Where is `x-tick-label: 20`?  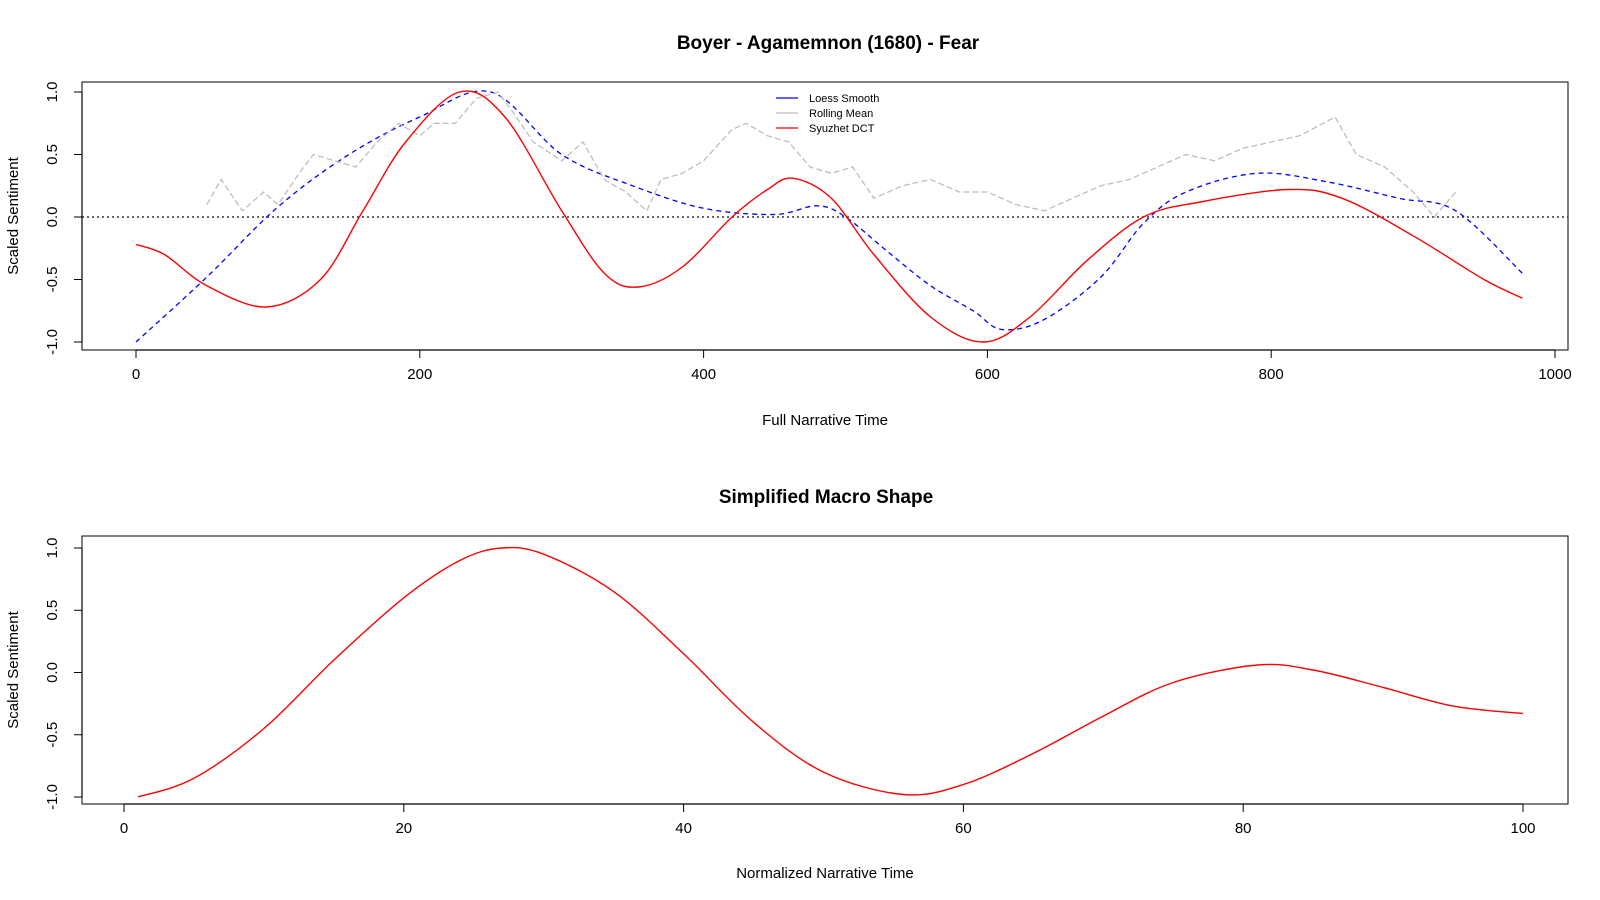 x-tick-label: 20 is located at coordinates (403, 828).